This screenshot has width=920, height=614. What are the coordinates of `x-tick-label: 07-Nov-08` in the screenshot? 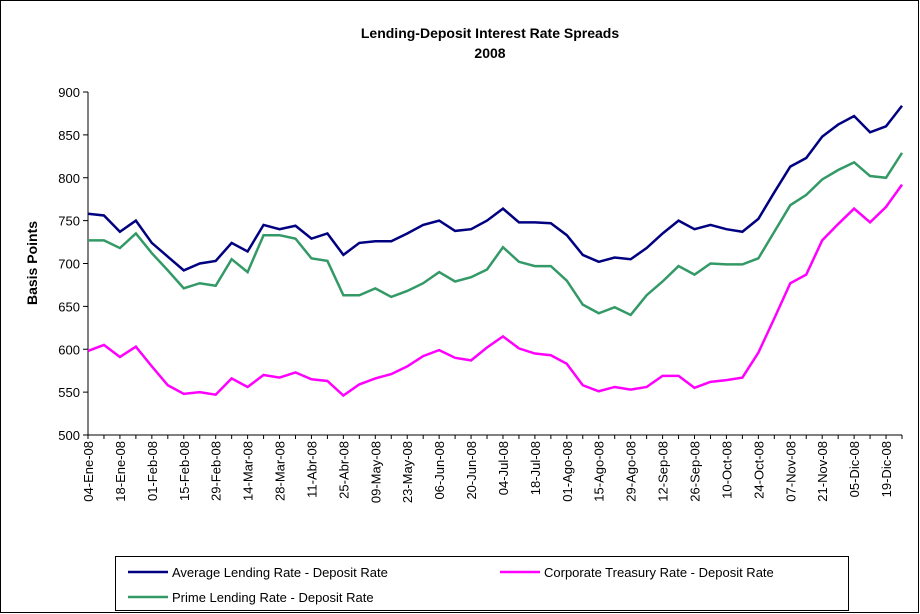 It's located at (790, 471).